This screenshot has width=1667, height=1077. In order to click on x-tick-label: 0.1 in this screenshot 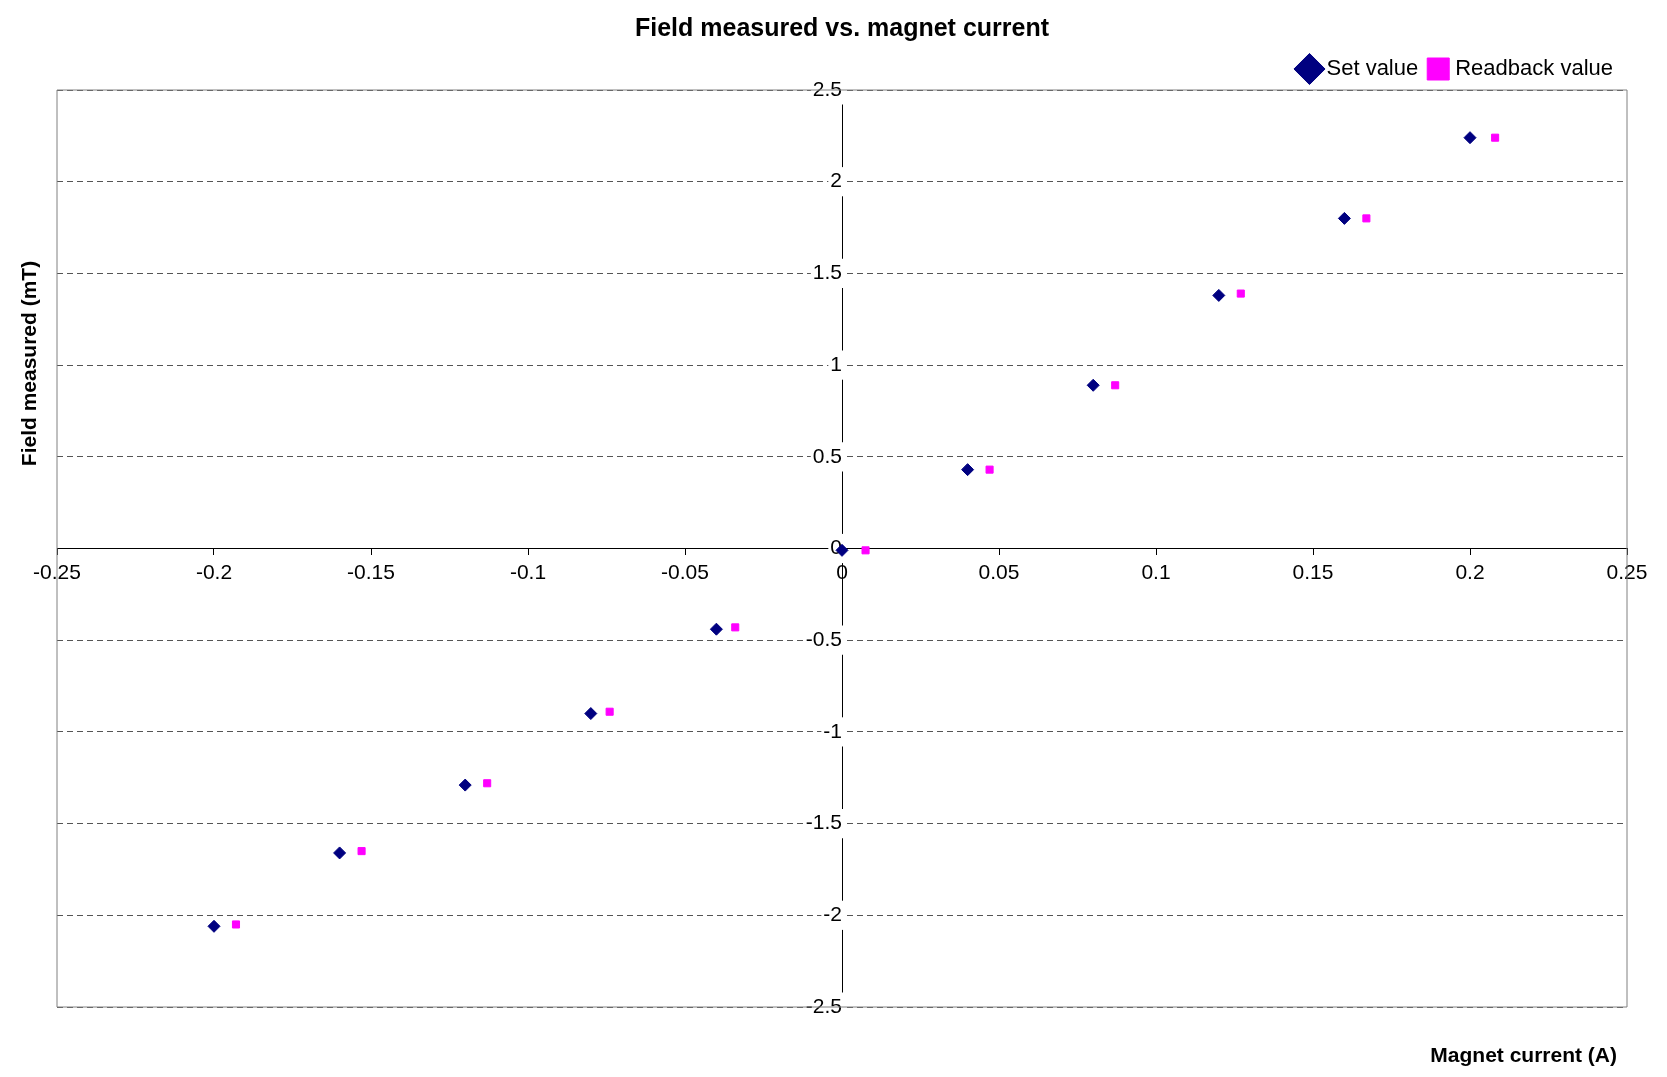, I will do `click(1156, 571)`.